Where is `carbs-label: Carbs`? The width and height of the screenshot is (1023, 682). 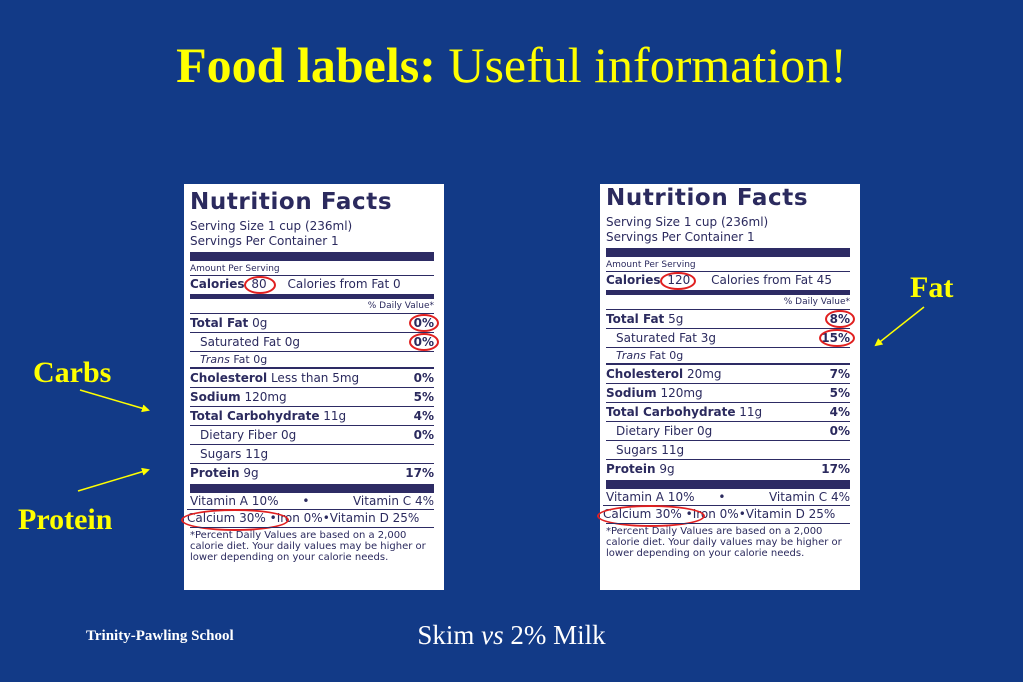 carbs-label: Carbs is located at coordinates (72, 372).